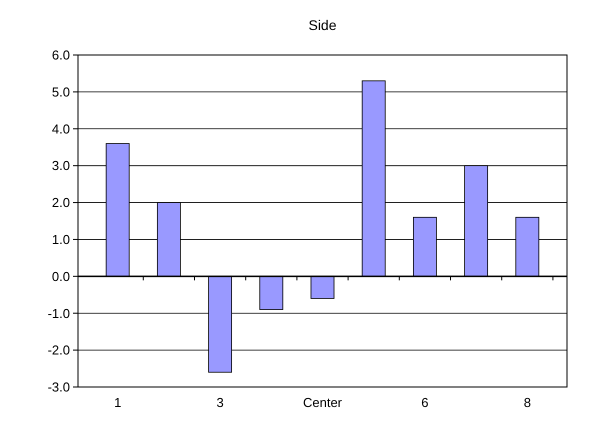 This screenshot has height=445, width=597. I want to click on x-tick-label: 8, so click(527, 402).